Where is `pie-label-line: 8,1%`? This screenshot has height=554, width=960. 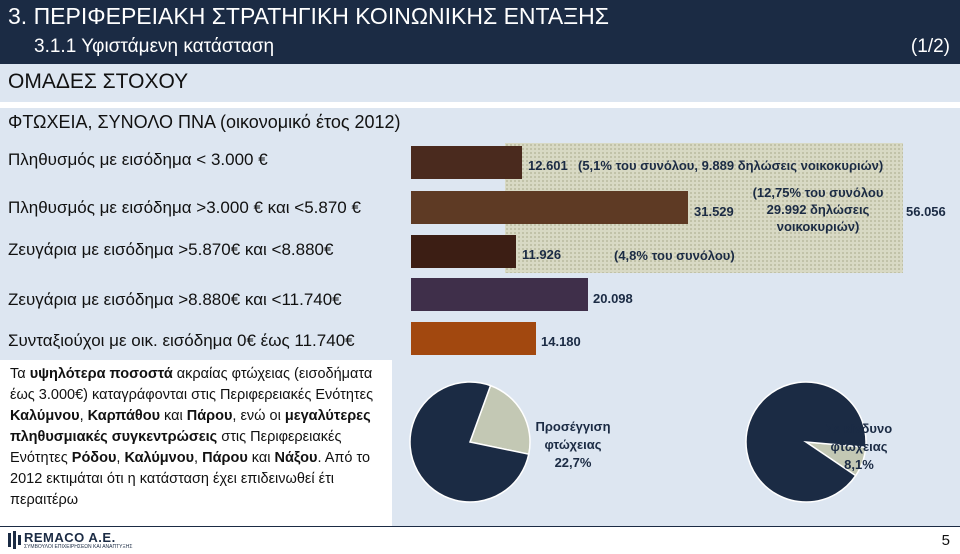
pie-label-line: 8,1% is located at coordinates (859, 464).